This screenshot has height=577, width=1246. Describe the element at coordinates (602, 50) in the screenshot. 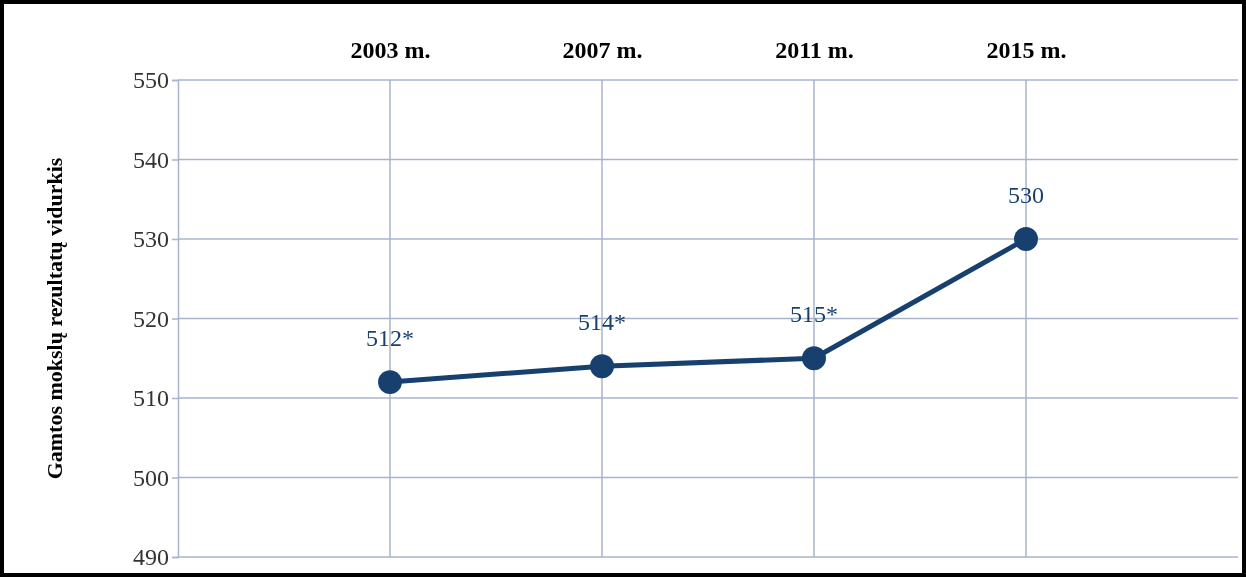

I see `x-tick-label: 2007 m.` at that location.